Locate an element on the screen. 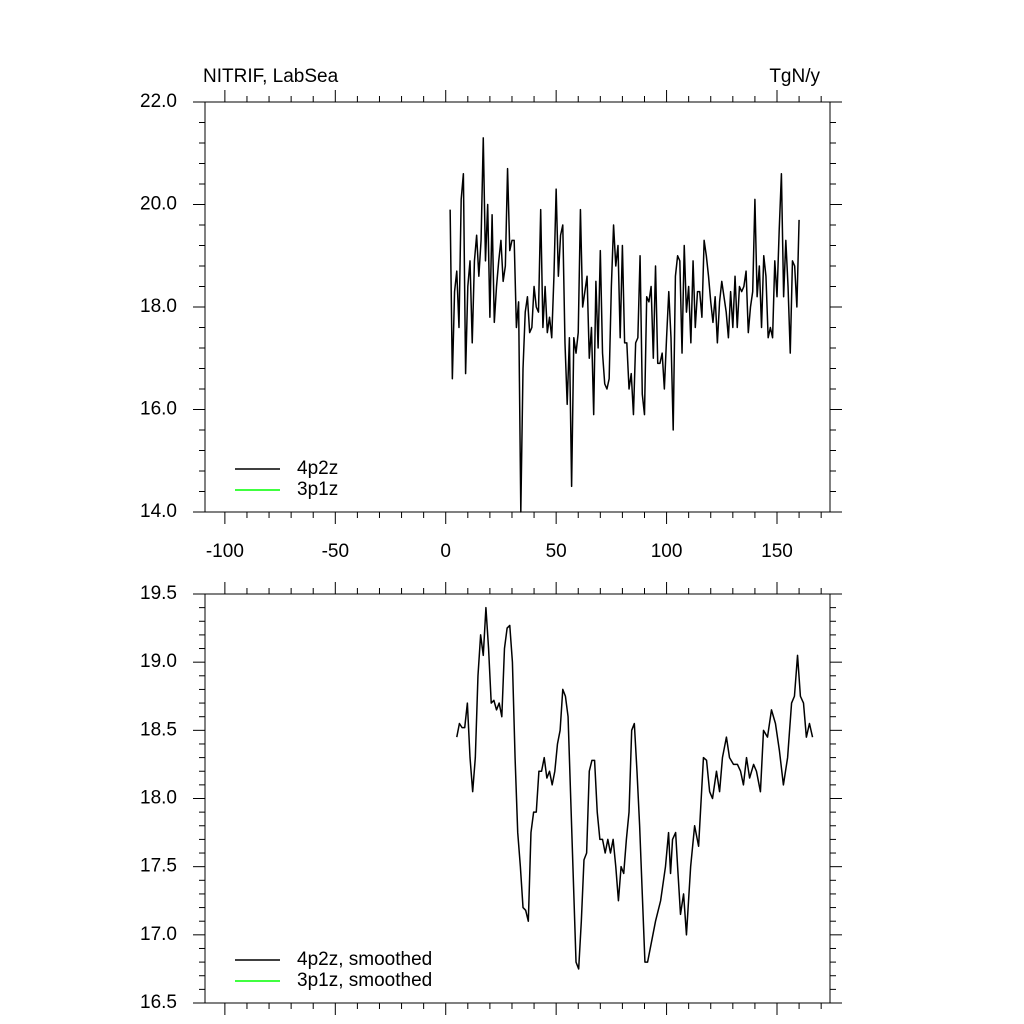  legend-label: 4p2z is located at coordinates (317, 468).